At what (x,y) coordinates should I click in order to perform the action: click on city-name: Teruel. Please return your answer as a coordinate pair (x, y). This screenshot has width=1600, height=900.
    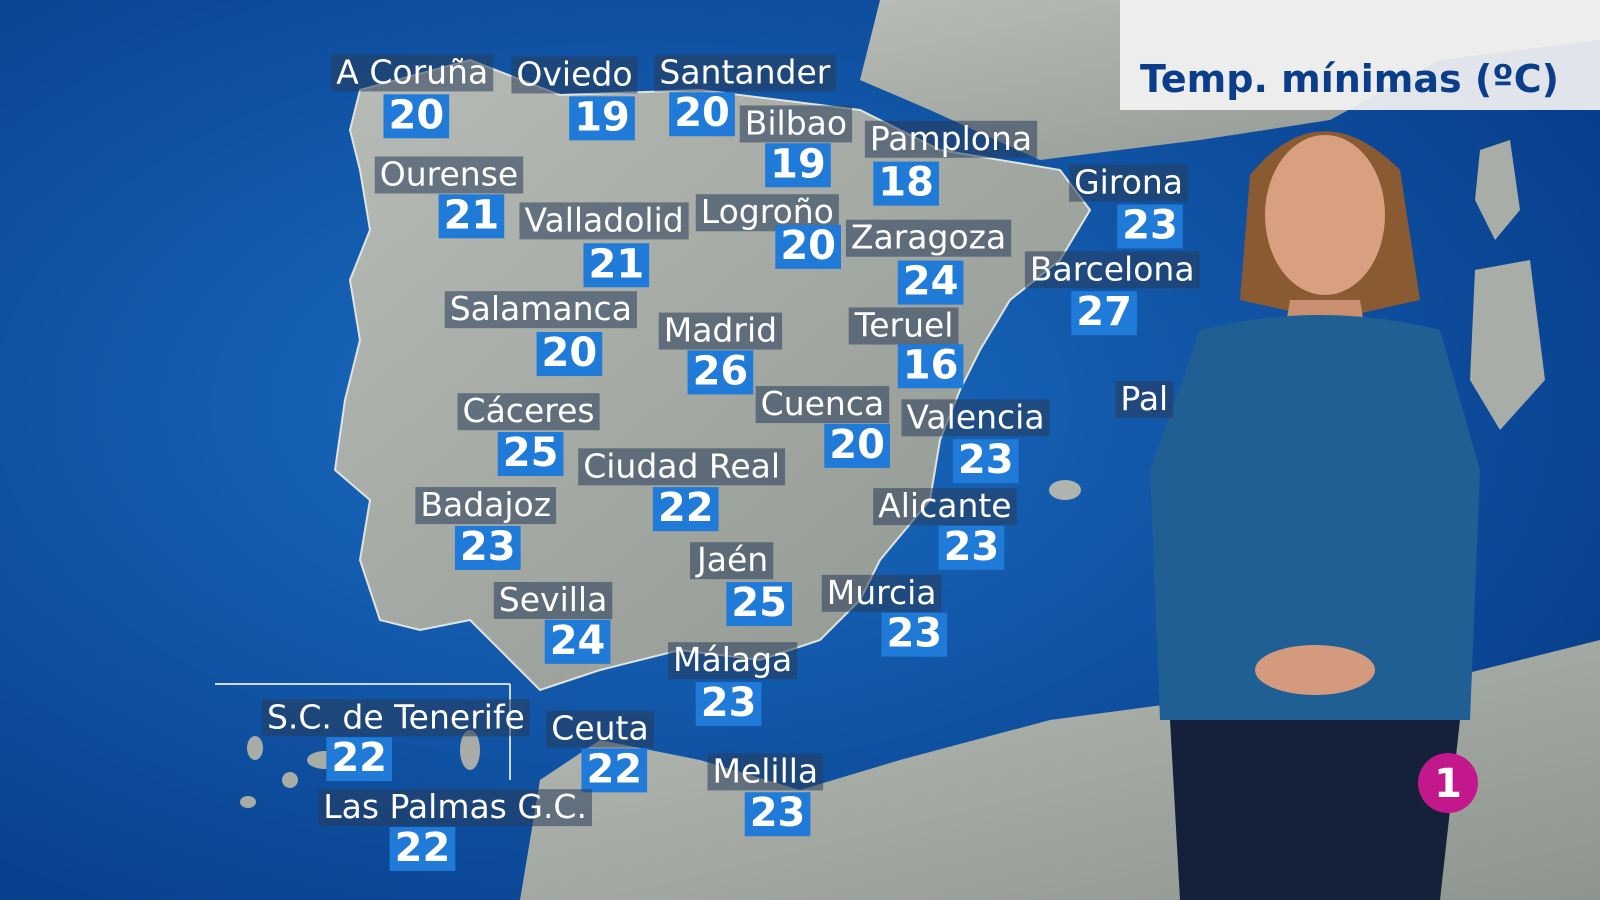
    Looking at the image, I should click on (904, 324).